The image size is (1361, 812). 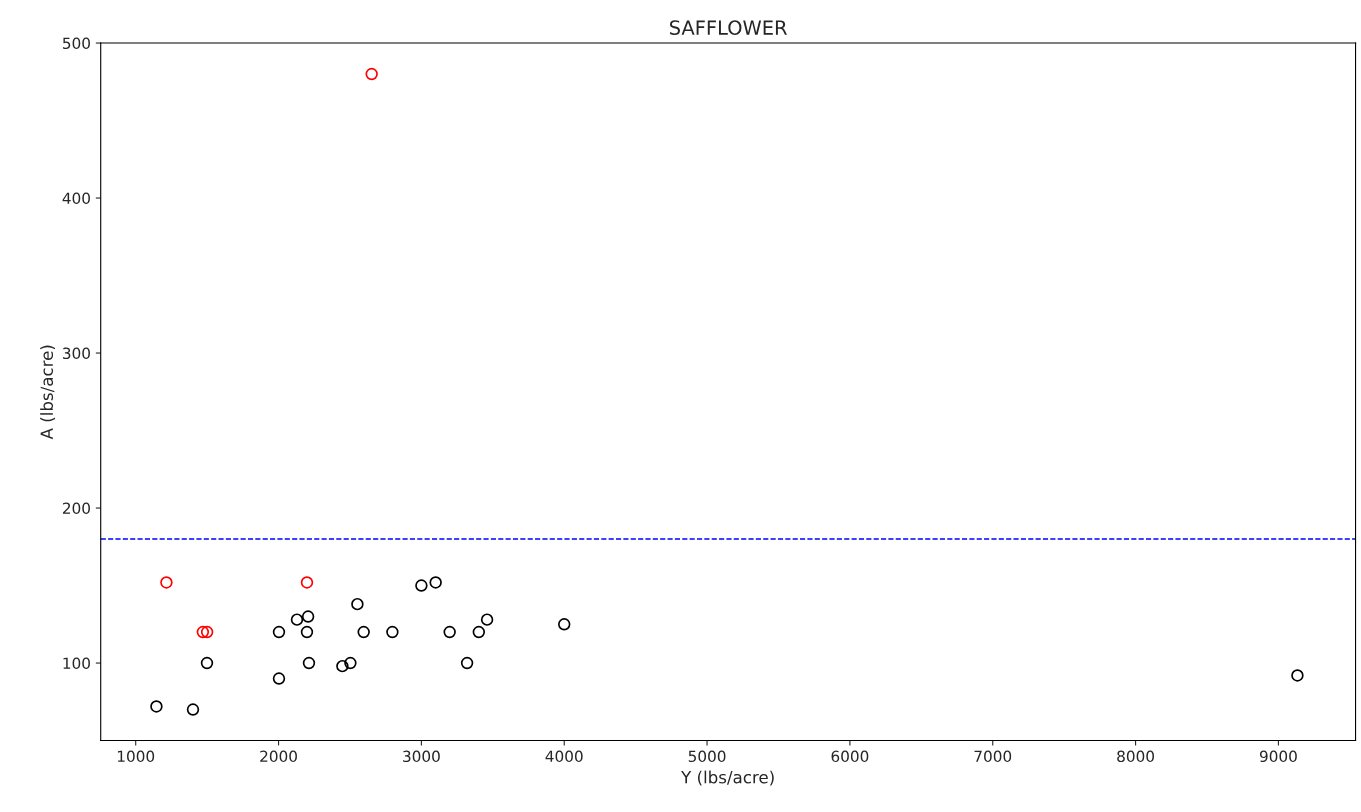 What do you see at coordinates (1136, 756) in the screenshot?
I see `x-tick-label: 8000` at bounding box center [1136, 756].